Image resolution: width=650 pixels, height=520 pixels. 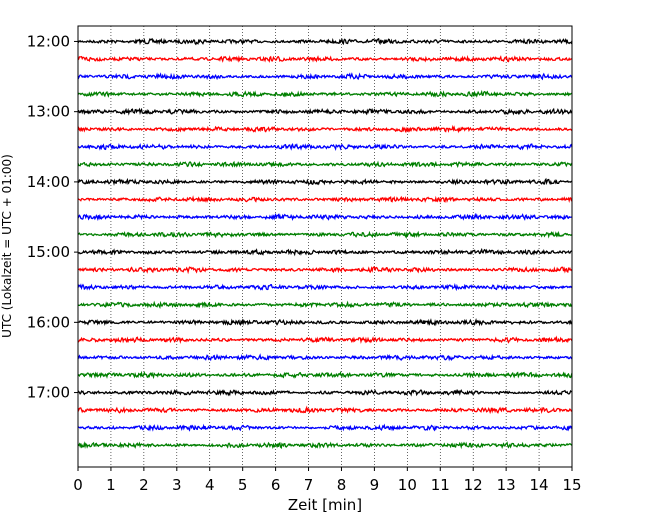 What do you see at coordinates (375, 485) in the screenshot?
I see `x-tick-label: 9` at bounding box center [375, 485].